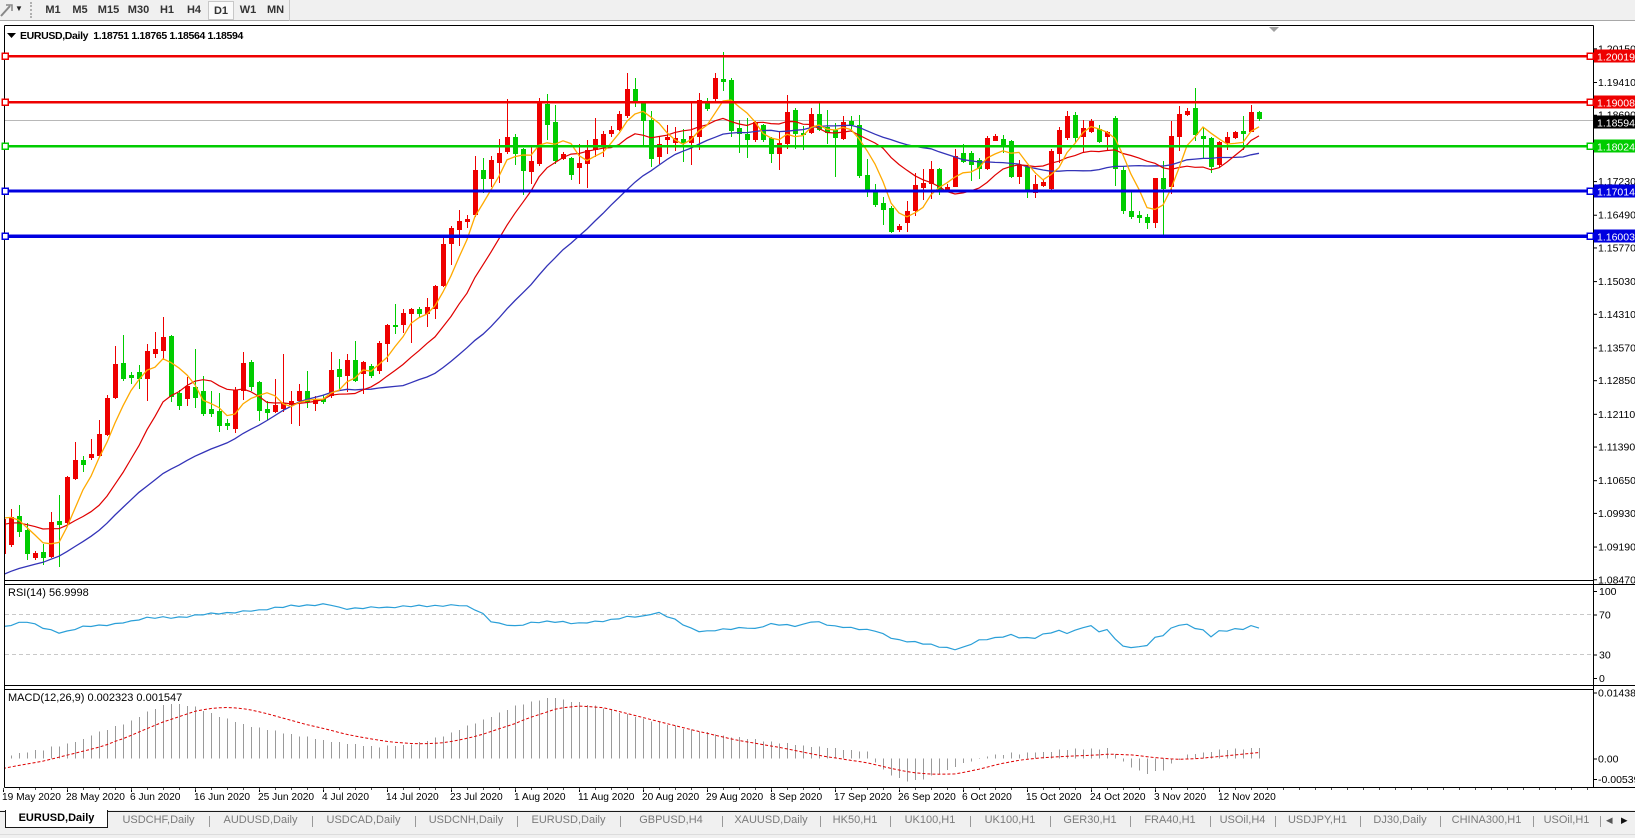 The width and height of the screenshot is (1635, 838). What do you see at coordinates (1616, 124) in the screenshot?
I see `svg-text: 1.18594` at bounding box center [1616, 124].